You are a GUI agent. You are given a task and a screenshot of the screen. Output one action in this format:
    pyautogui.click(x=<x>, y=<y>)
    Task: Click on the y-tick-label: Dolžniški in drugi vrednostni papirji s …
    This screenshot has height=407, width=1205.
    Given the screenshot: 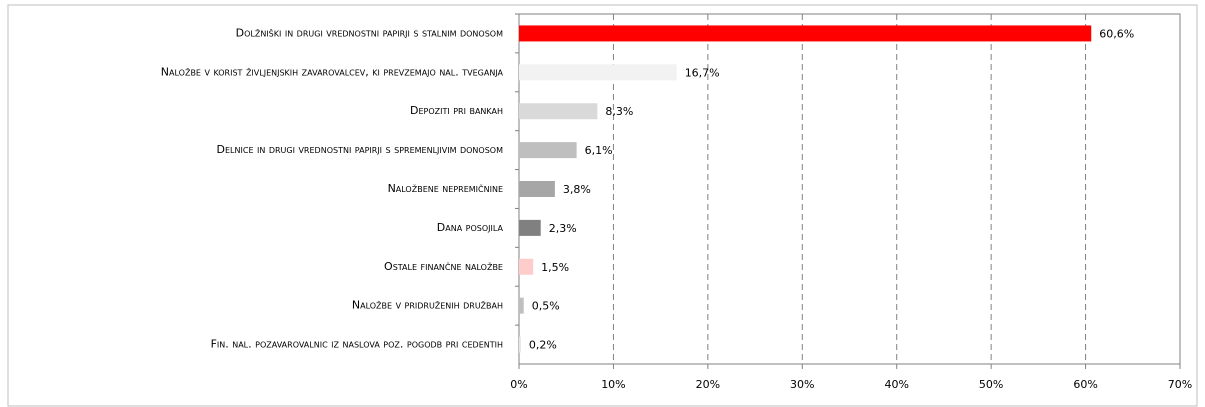 What is the action you would take?
    pyautogui.click(x=369, y=32)
    